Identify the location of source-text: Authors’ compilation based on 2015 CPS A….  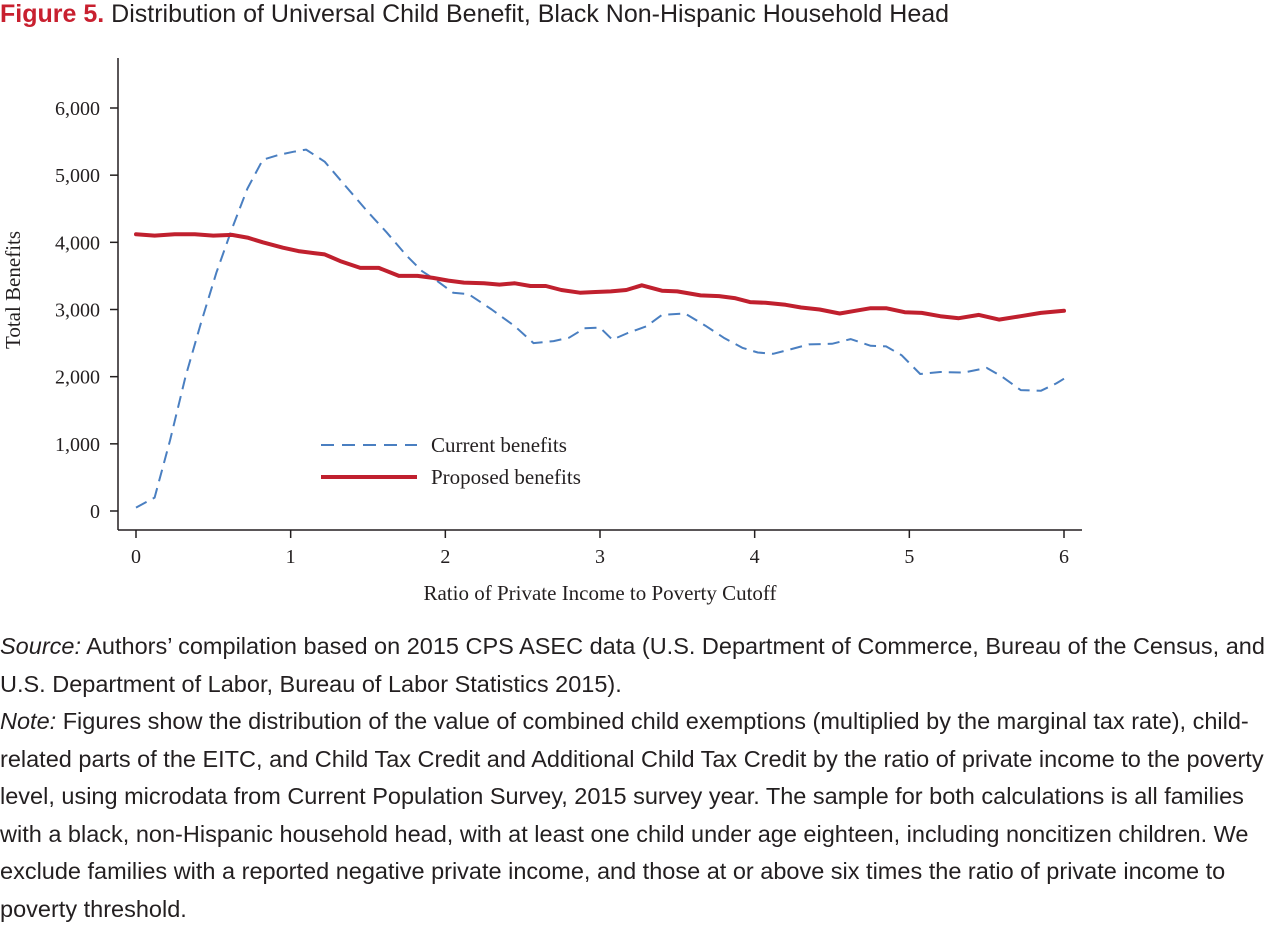
(632, 665).